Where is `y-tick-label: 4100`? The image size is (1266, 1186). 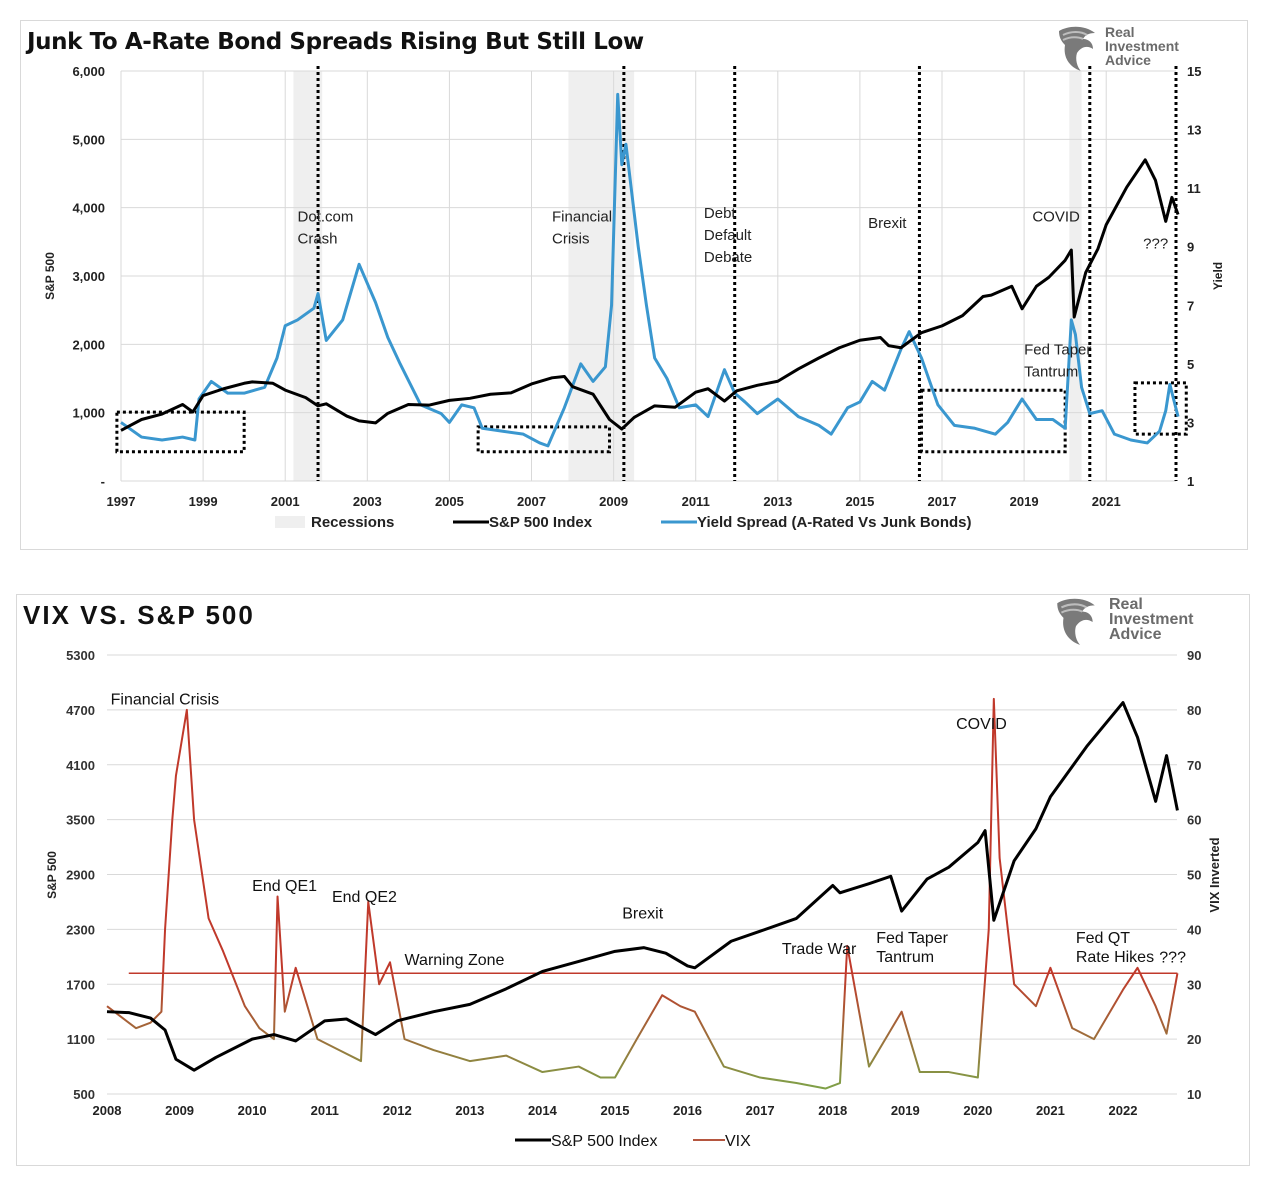 y-tick-label: 4100 is located at coordinates (80, 765).